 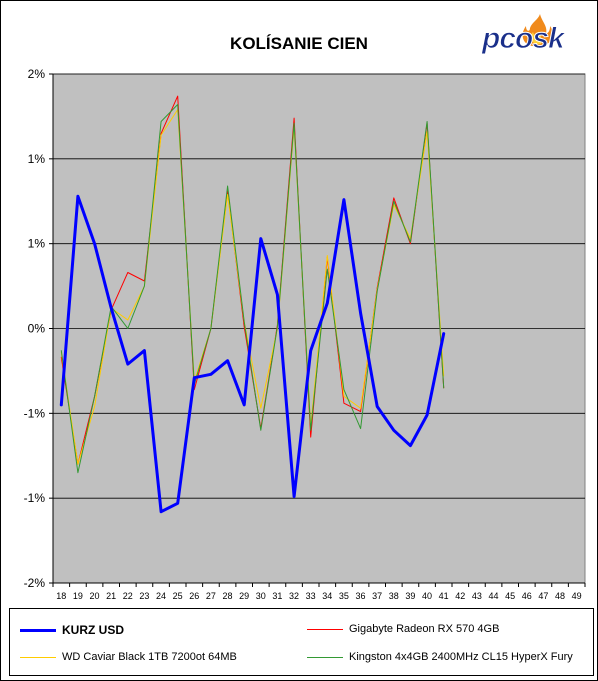 I want to click on x-tick-label: 32, so click(x=294, y=596).